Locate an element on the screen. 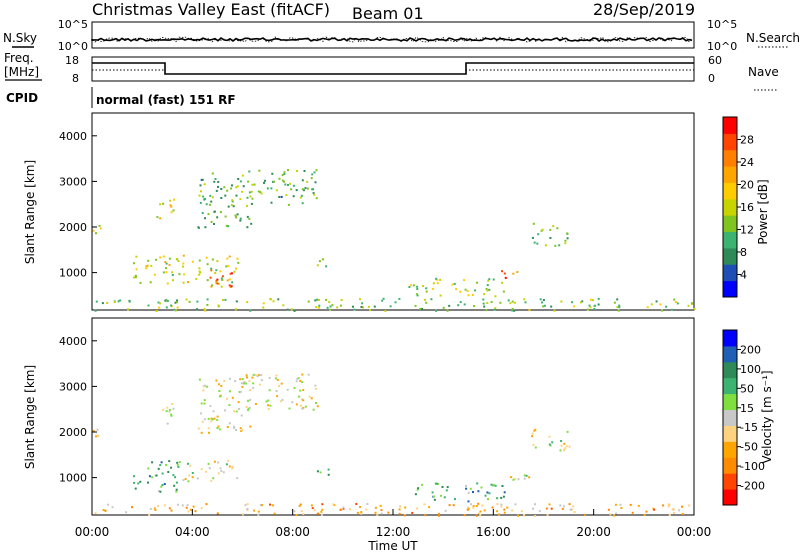 The height and width of the screenshot is (554, 800). colorbar-tick-label: 4 is located at coordinates (743, 275).